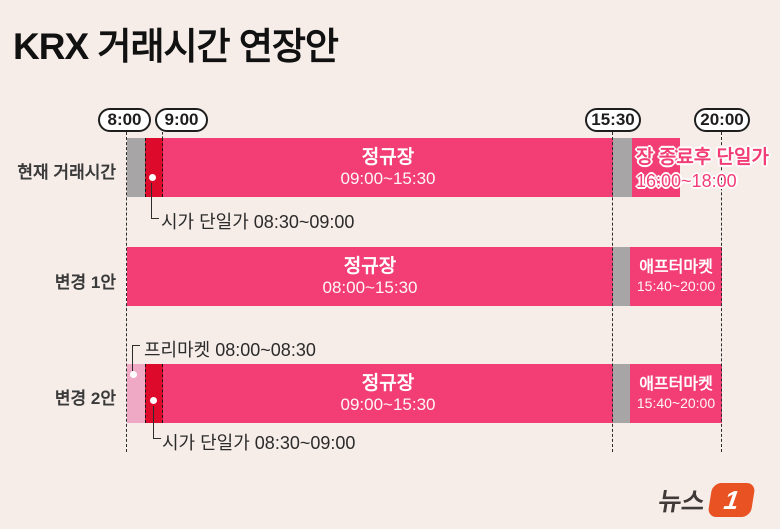 The image size is (780, 529). I want to click on time-pill-1530: 15:30, so click(613, 120).